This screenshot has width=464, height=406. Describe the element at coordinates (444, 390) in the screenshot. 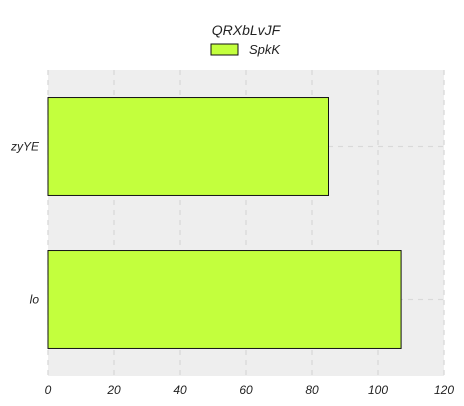

I see `x-tick-label-120: 120` at that location.